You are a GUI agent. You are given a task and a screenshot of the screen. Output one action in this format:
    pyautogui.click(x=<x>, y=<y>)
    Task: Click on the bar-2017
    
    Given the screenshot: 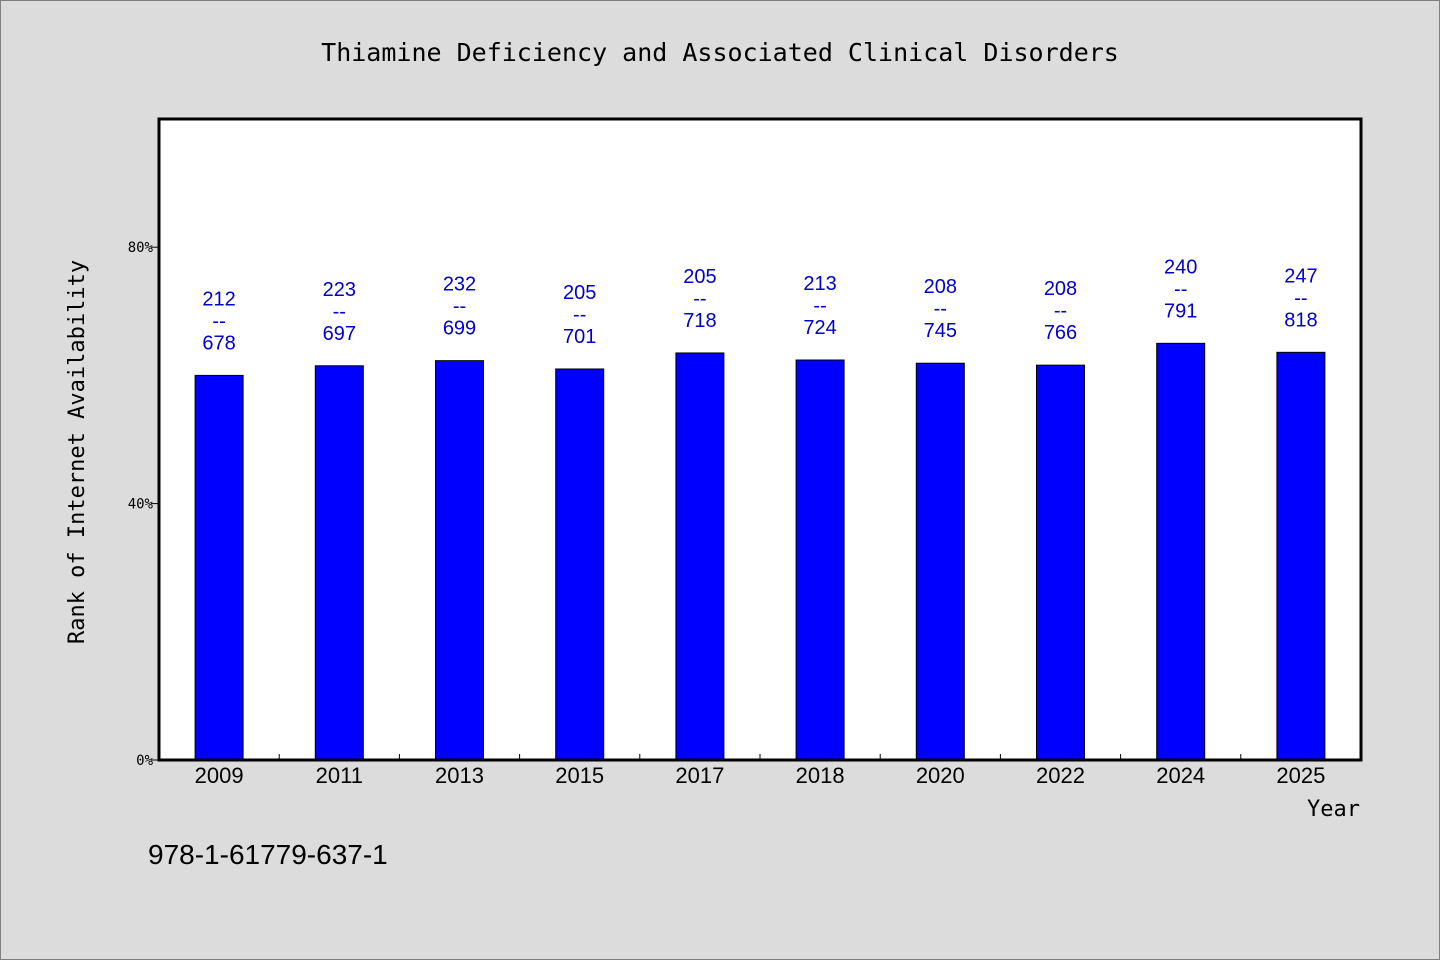 What is the action you would take?
    pyautogui.click(x=700, y=556)
    